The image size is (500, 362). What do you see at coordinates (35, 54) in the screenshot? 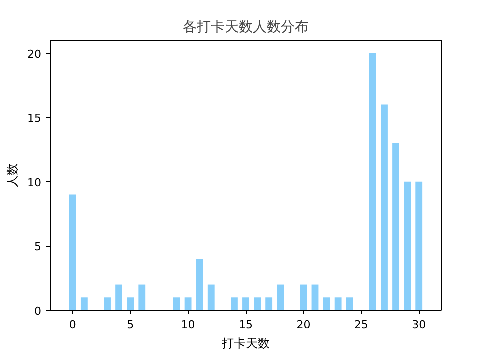
I see `y-tick-label: 20` at bounding box center [35, 54].